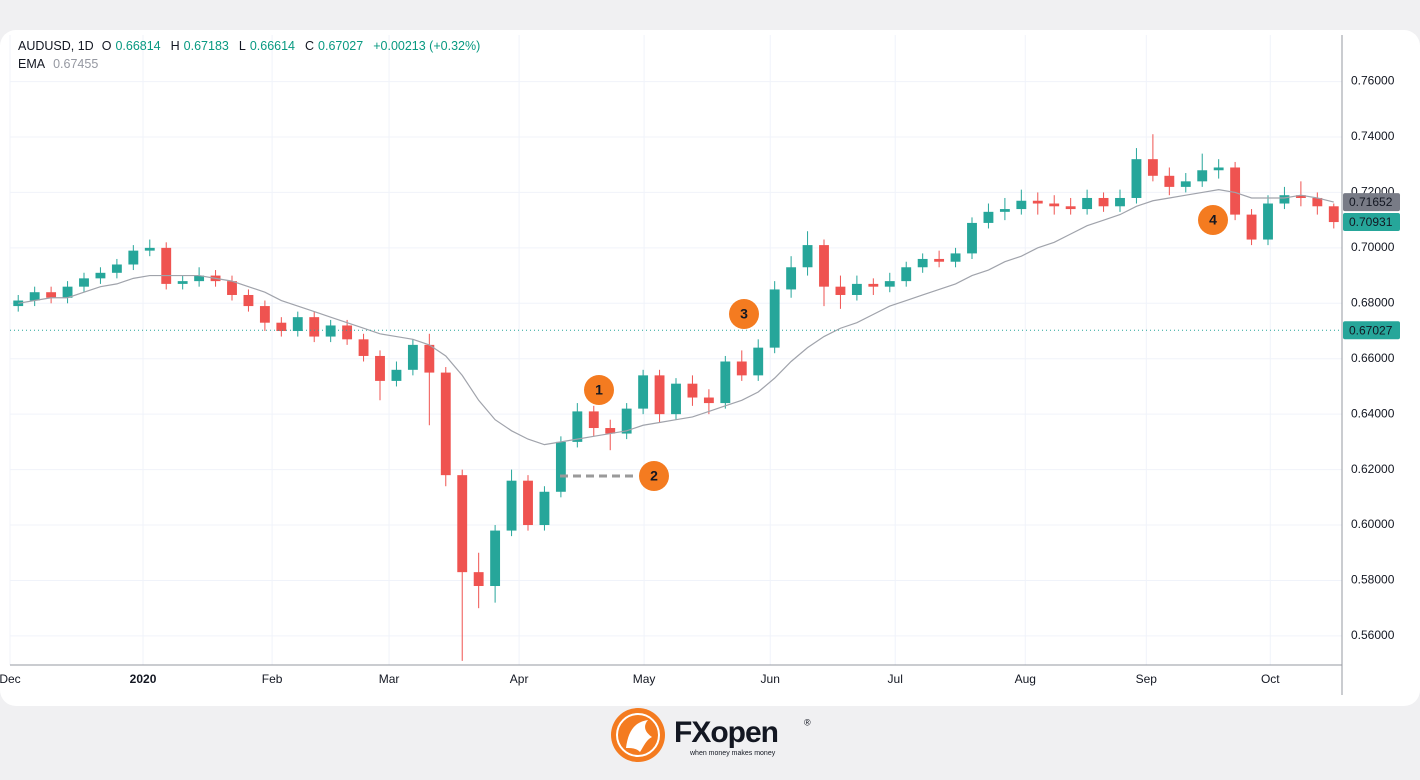 This screenshot has width=1420, height=780. Describe the element at coordinates (56, 46) in the screenshot. I see `symbol: AUDUSD, 1D` at that location.